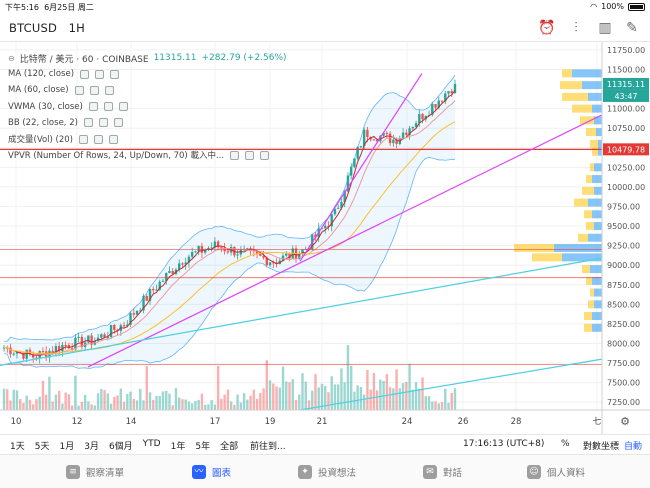 Image resolution: width=650 pixels, height=488 pixels. Describe the element at coordinates (229, 447) in the screenshot. I see `range-button: 全部` at that location.